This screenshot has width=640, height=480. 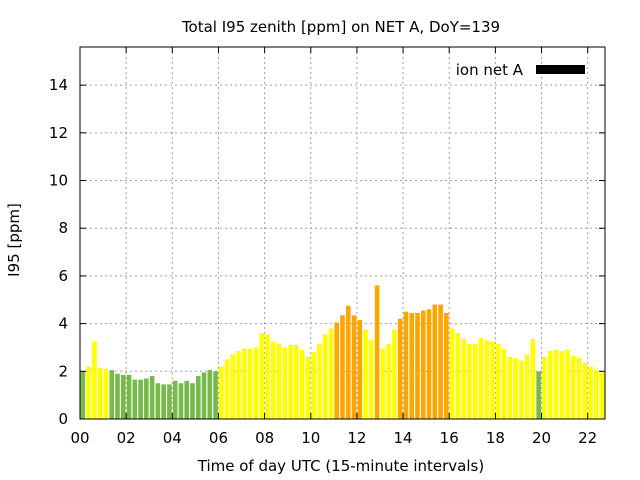 What do you see at coordinates (126, 438) in the screenshot?
I see `x-tick-label: 02` at bounding box center [126, 438].